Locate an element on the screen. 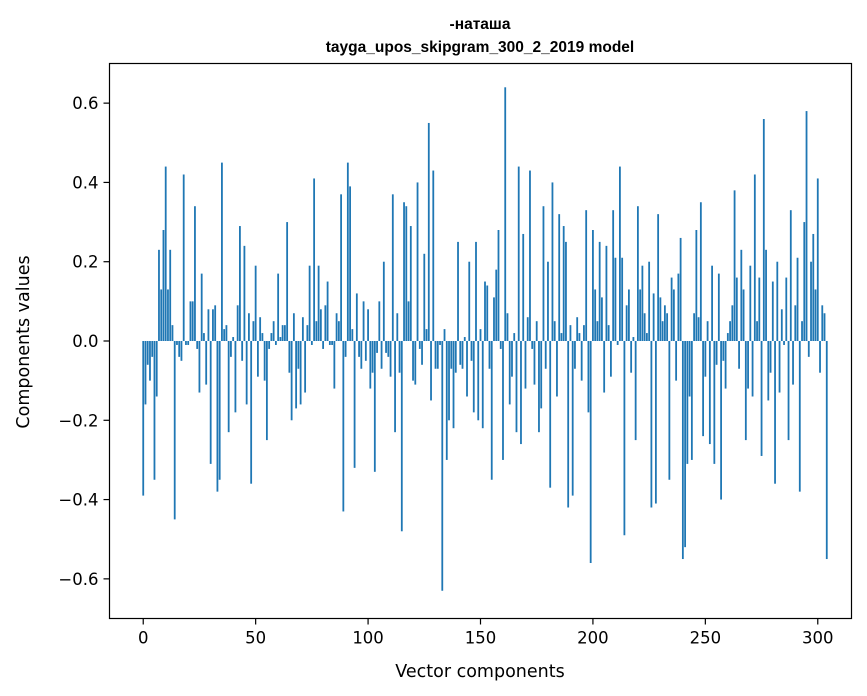 This screenshot has width=867, height=696. y-tick-label: −0.4 is located at coordinates (78, 500).